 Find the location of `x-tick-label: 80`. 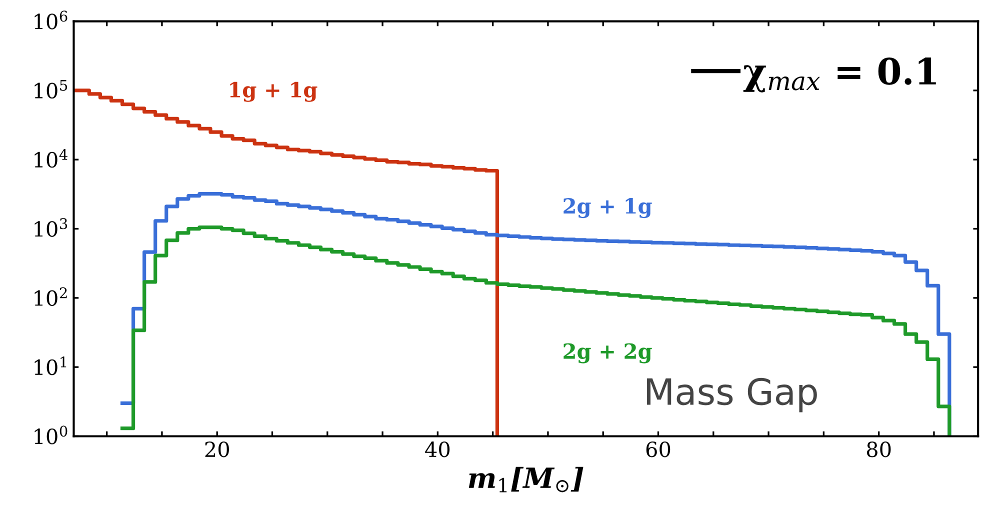

x-tick-label: 80 is located at coordinates (878, 449).